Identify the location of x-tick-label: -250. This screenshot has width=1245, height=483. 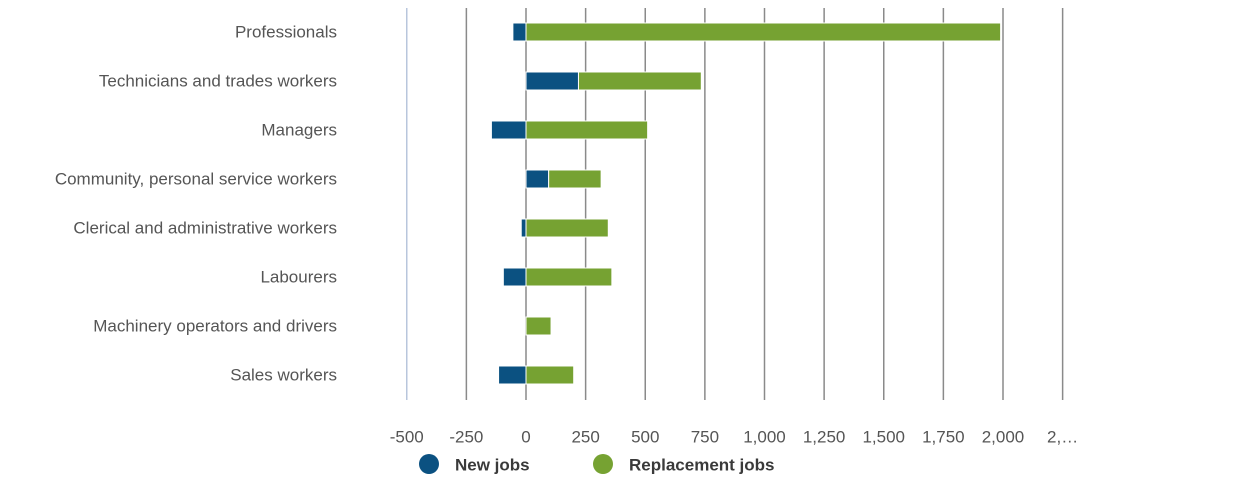
(466, 437).